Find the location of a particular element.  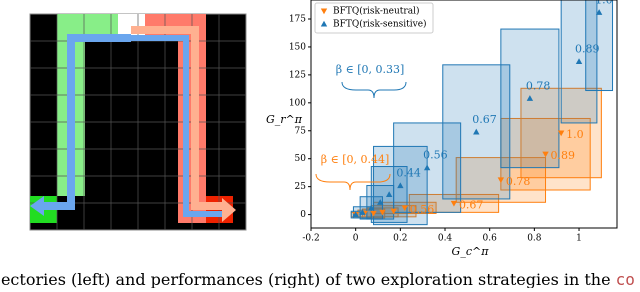

x-axis-label: G_c^π is located at coordinates (471, 251).